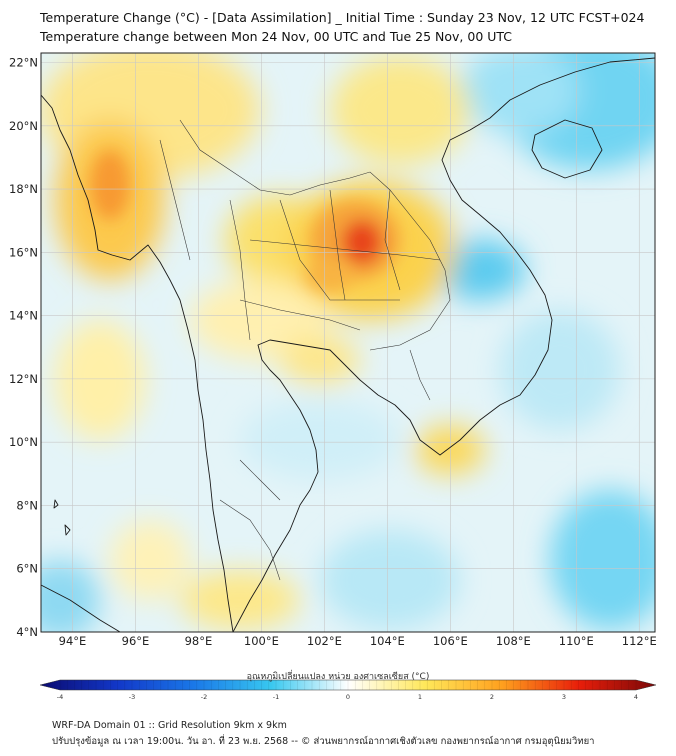  What do you see at coordinates (261, 641) in the screenshot?
I see `lon-label: 100°E` at bounding box center [261, 641].